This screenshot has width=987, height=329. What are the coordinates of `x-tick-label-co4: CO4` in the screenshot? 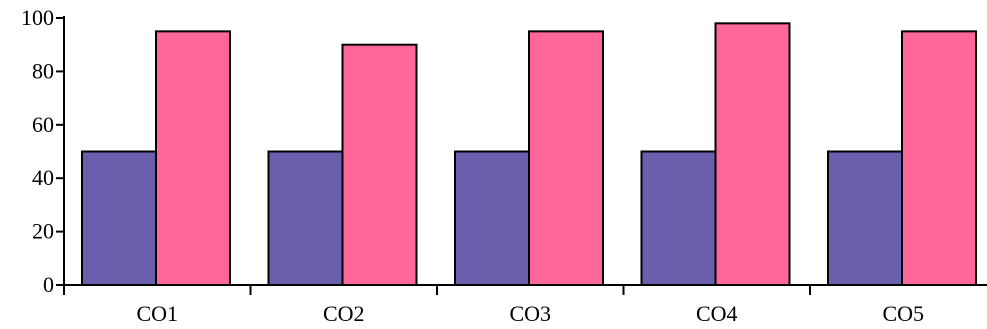 It's located at (717, 313).